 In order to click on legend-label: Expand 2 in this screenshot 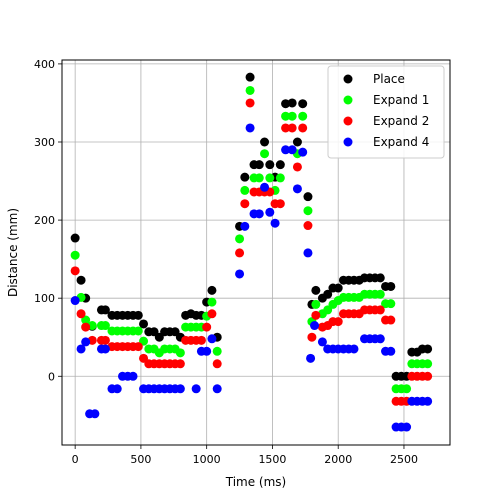, I will do `click(401, 121)`.